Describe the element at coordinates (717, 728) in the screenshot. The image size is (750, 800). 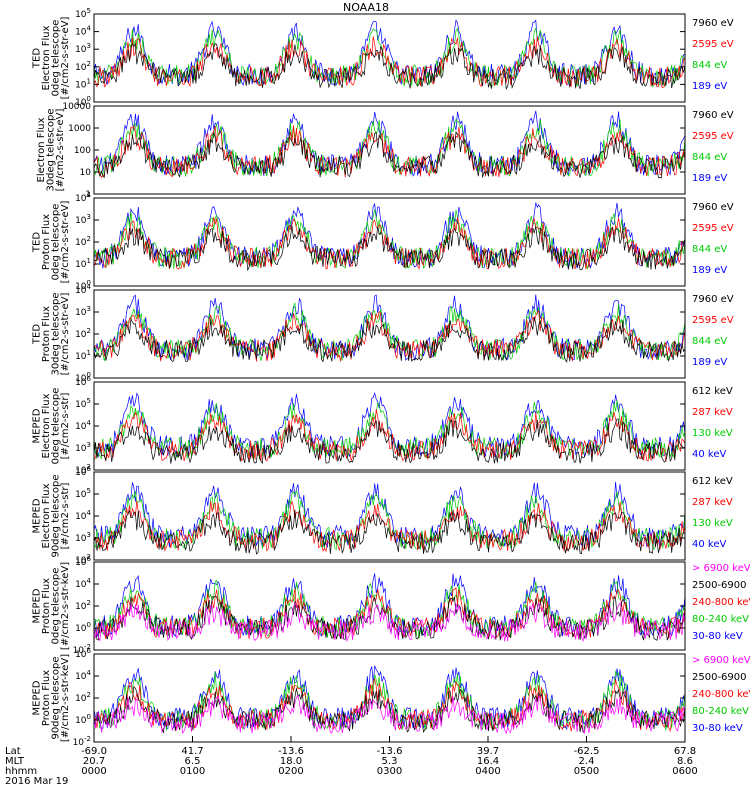
I see `legend-entry: 30-80 keV` at that location.